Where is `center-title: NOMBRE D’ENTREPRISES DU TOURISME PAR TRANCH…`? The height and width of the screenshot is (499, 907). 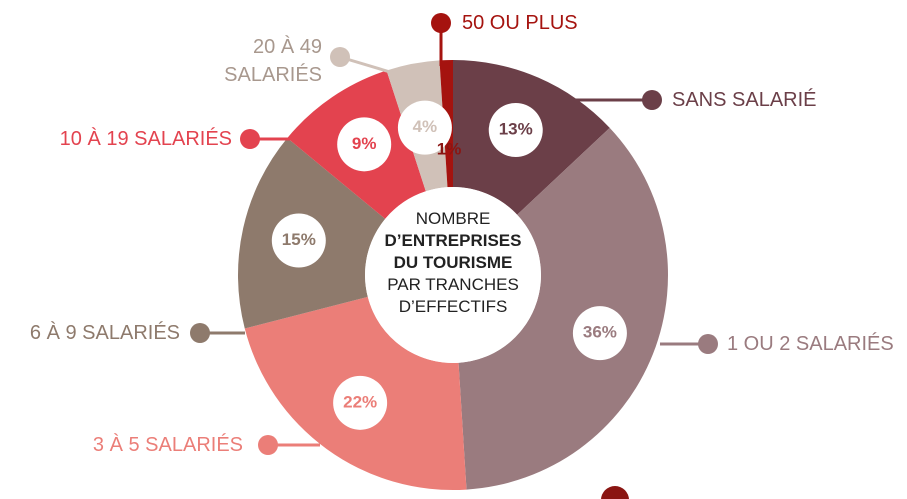 center-title: NOMBRE D’ENTREPRISES DU TOURISME PAR TRANCH… is located at coordinates (453, 263).